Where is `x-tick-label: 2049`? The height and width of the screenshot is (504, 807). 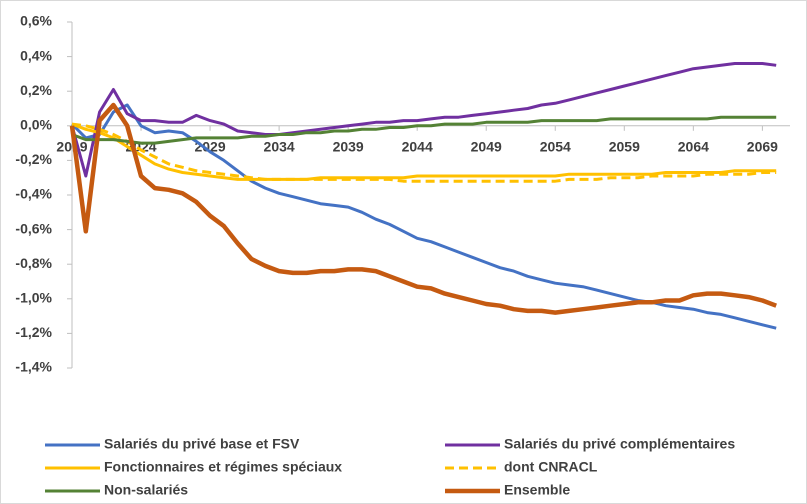
x-tick-label: 2049 is located at coordinates (486, 147).